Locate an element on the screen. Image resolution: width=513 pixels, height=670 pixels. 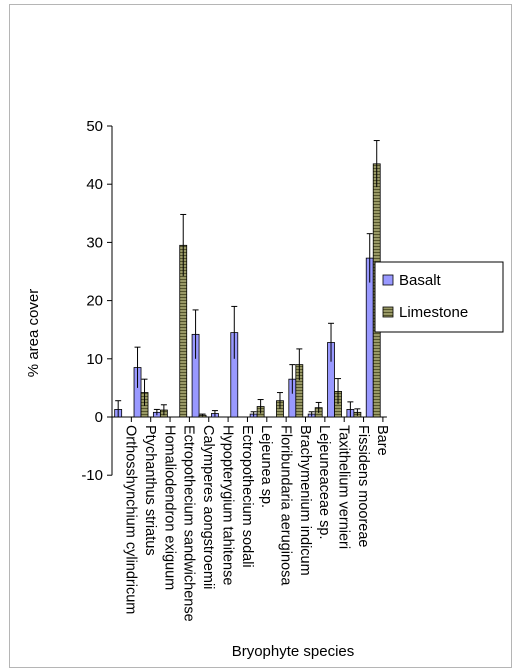
y-tick-label: 40 is located at coordinates (94, 184).